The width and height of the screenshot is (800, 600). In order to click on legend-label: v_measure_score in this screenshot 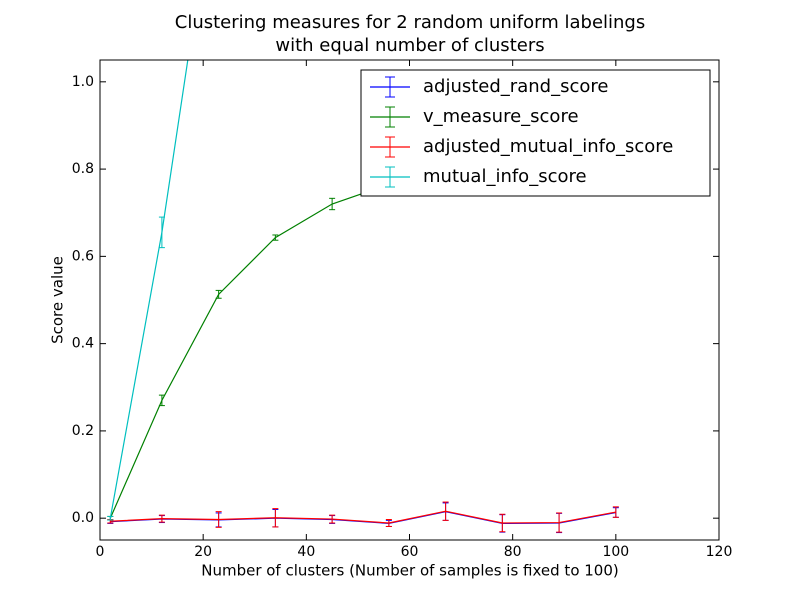, I will do `click(501, 116)`.